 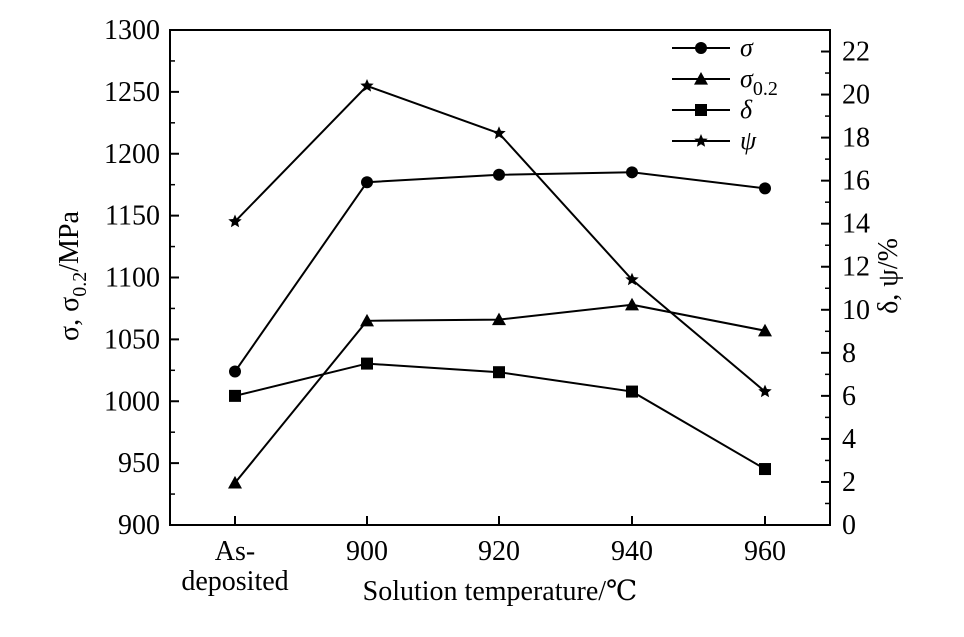 What do you see at coordinates (714, 140) in the screenshot?
I see `legend-entry: ψ` at bounding box center [714, 140].